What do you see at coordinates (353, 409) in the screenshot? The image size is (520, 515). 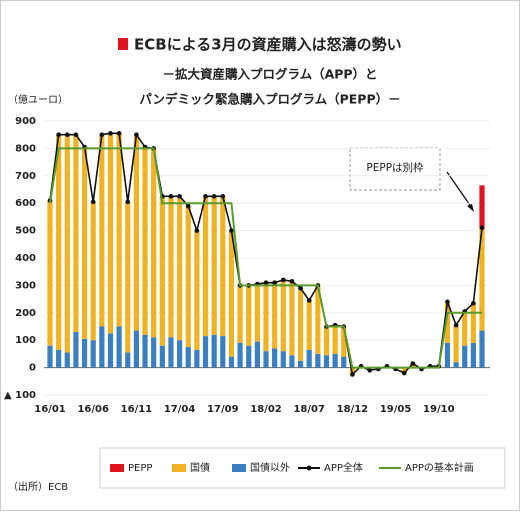 I see `x-tick-label: 18/12` at bounding box center [353, 409].